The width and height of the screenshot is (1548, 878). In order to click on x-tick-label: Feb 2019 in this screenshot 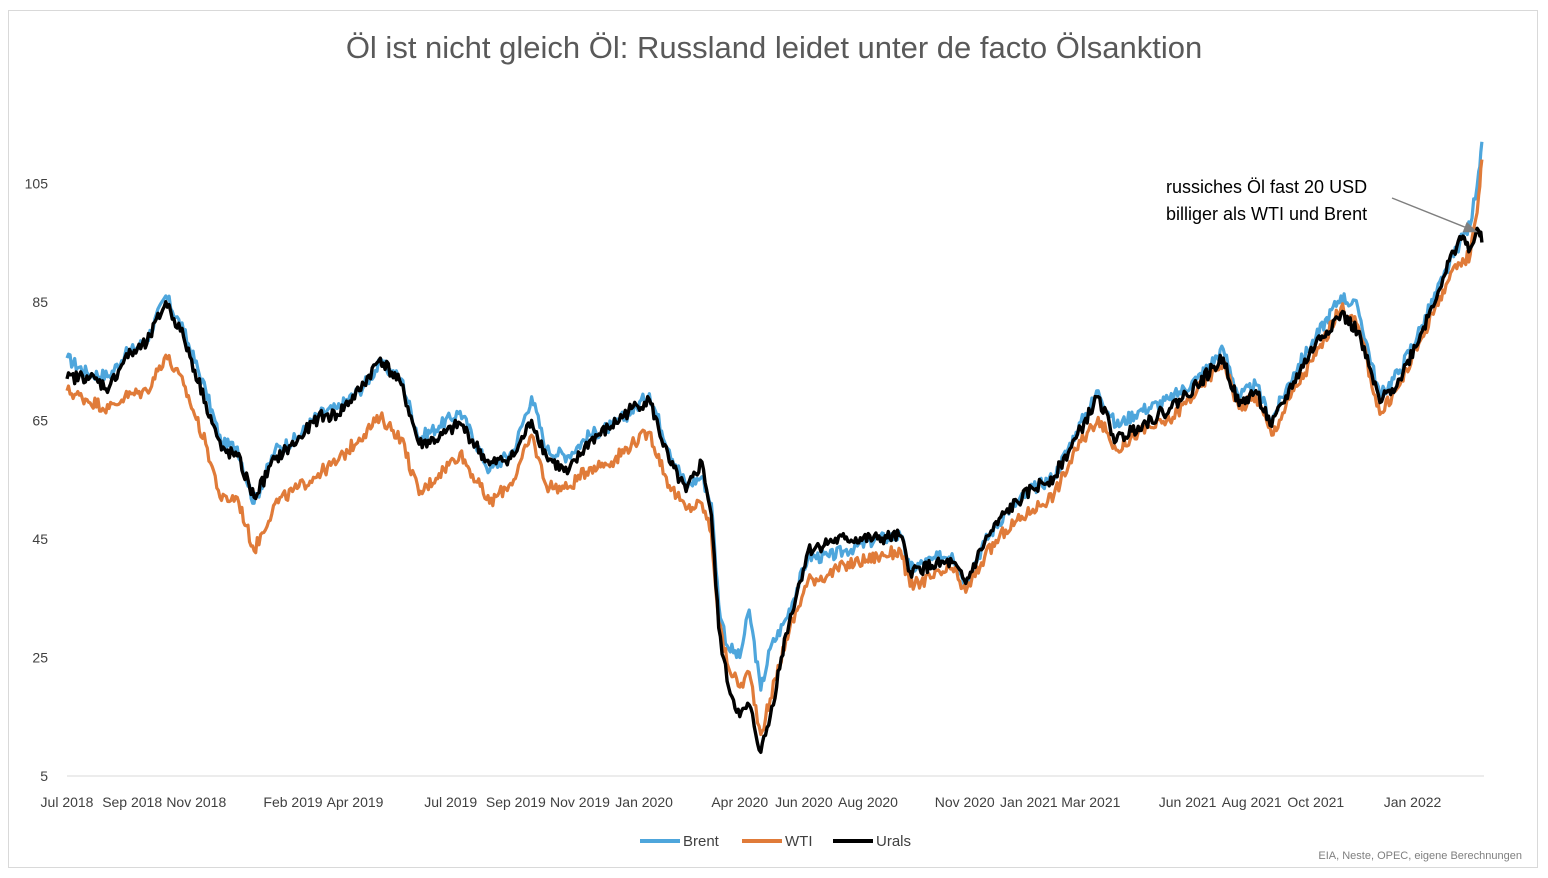, I will do `click(292, 802)`.